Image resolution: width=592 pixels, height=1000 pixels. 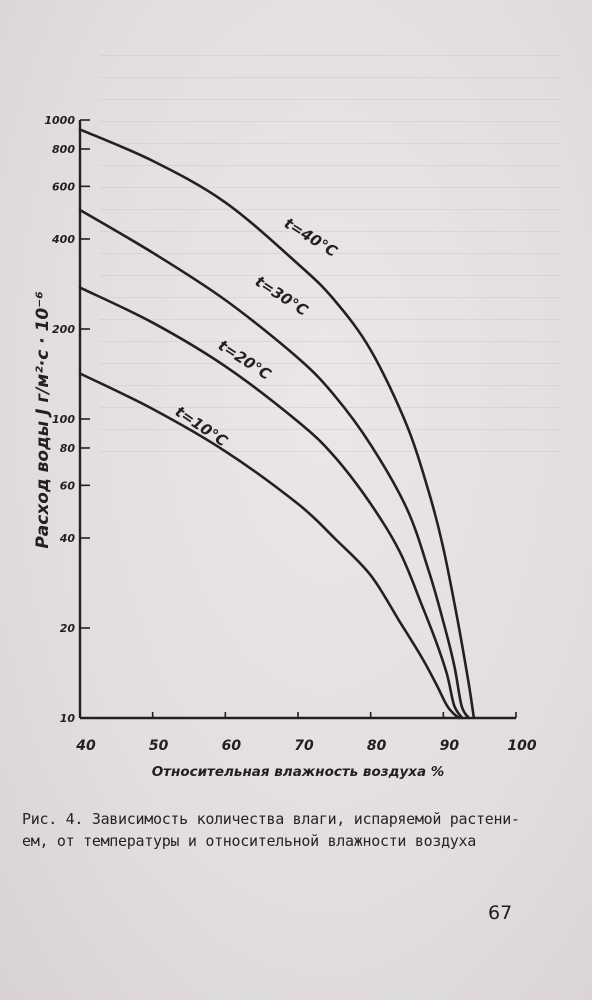 What do you see at coordinates (159, 746) in the screenshot?
I see `x-tick-label: 50` at bounding box center [159, 746].